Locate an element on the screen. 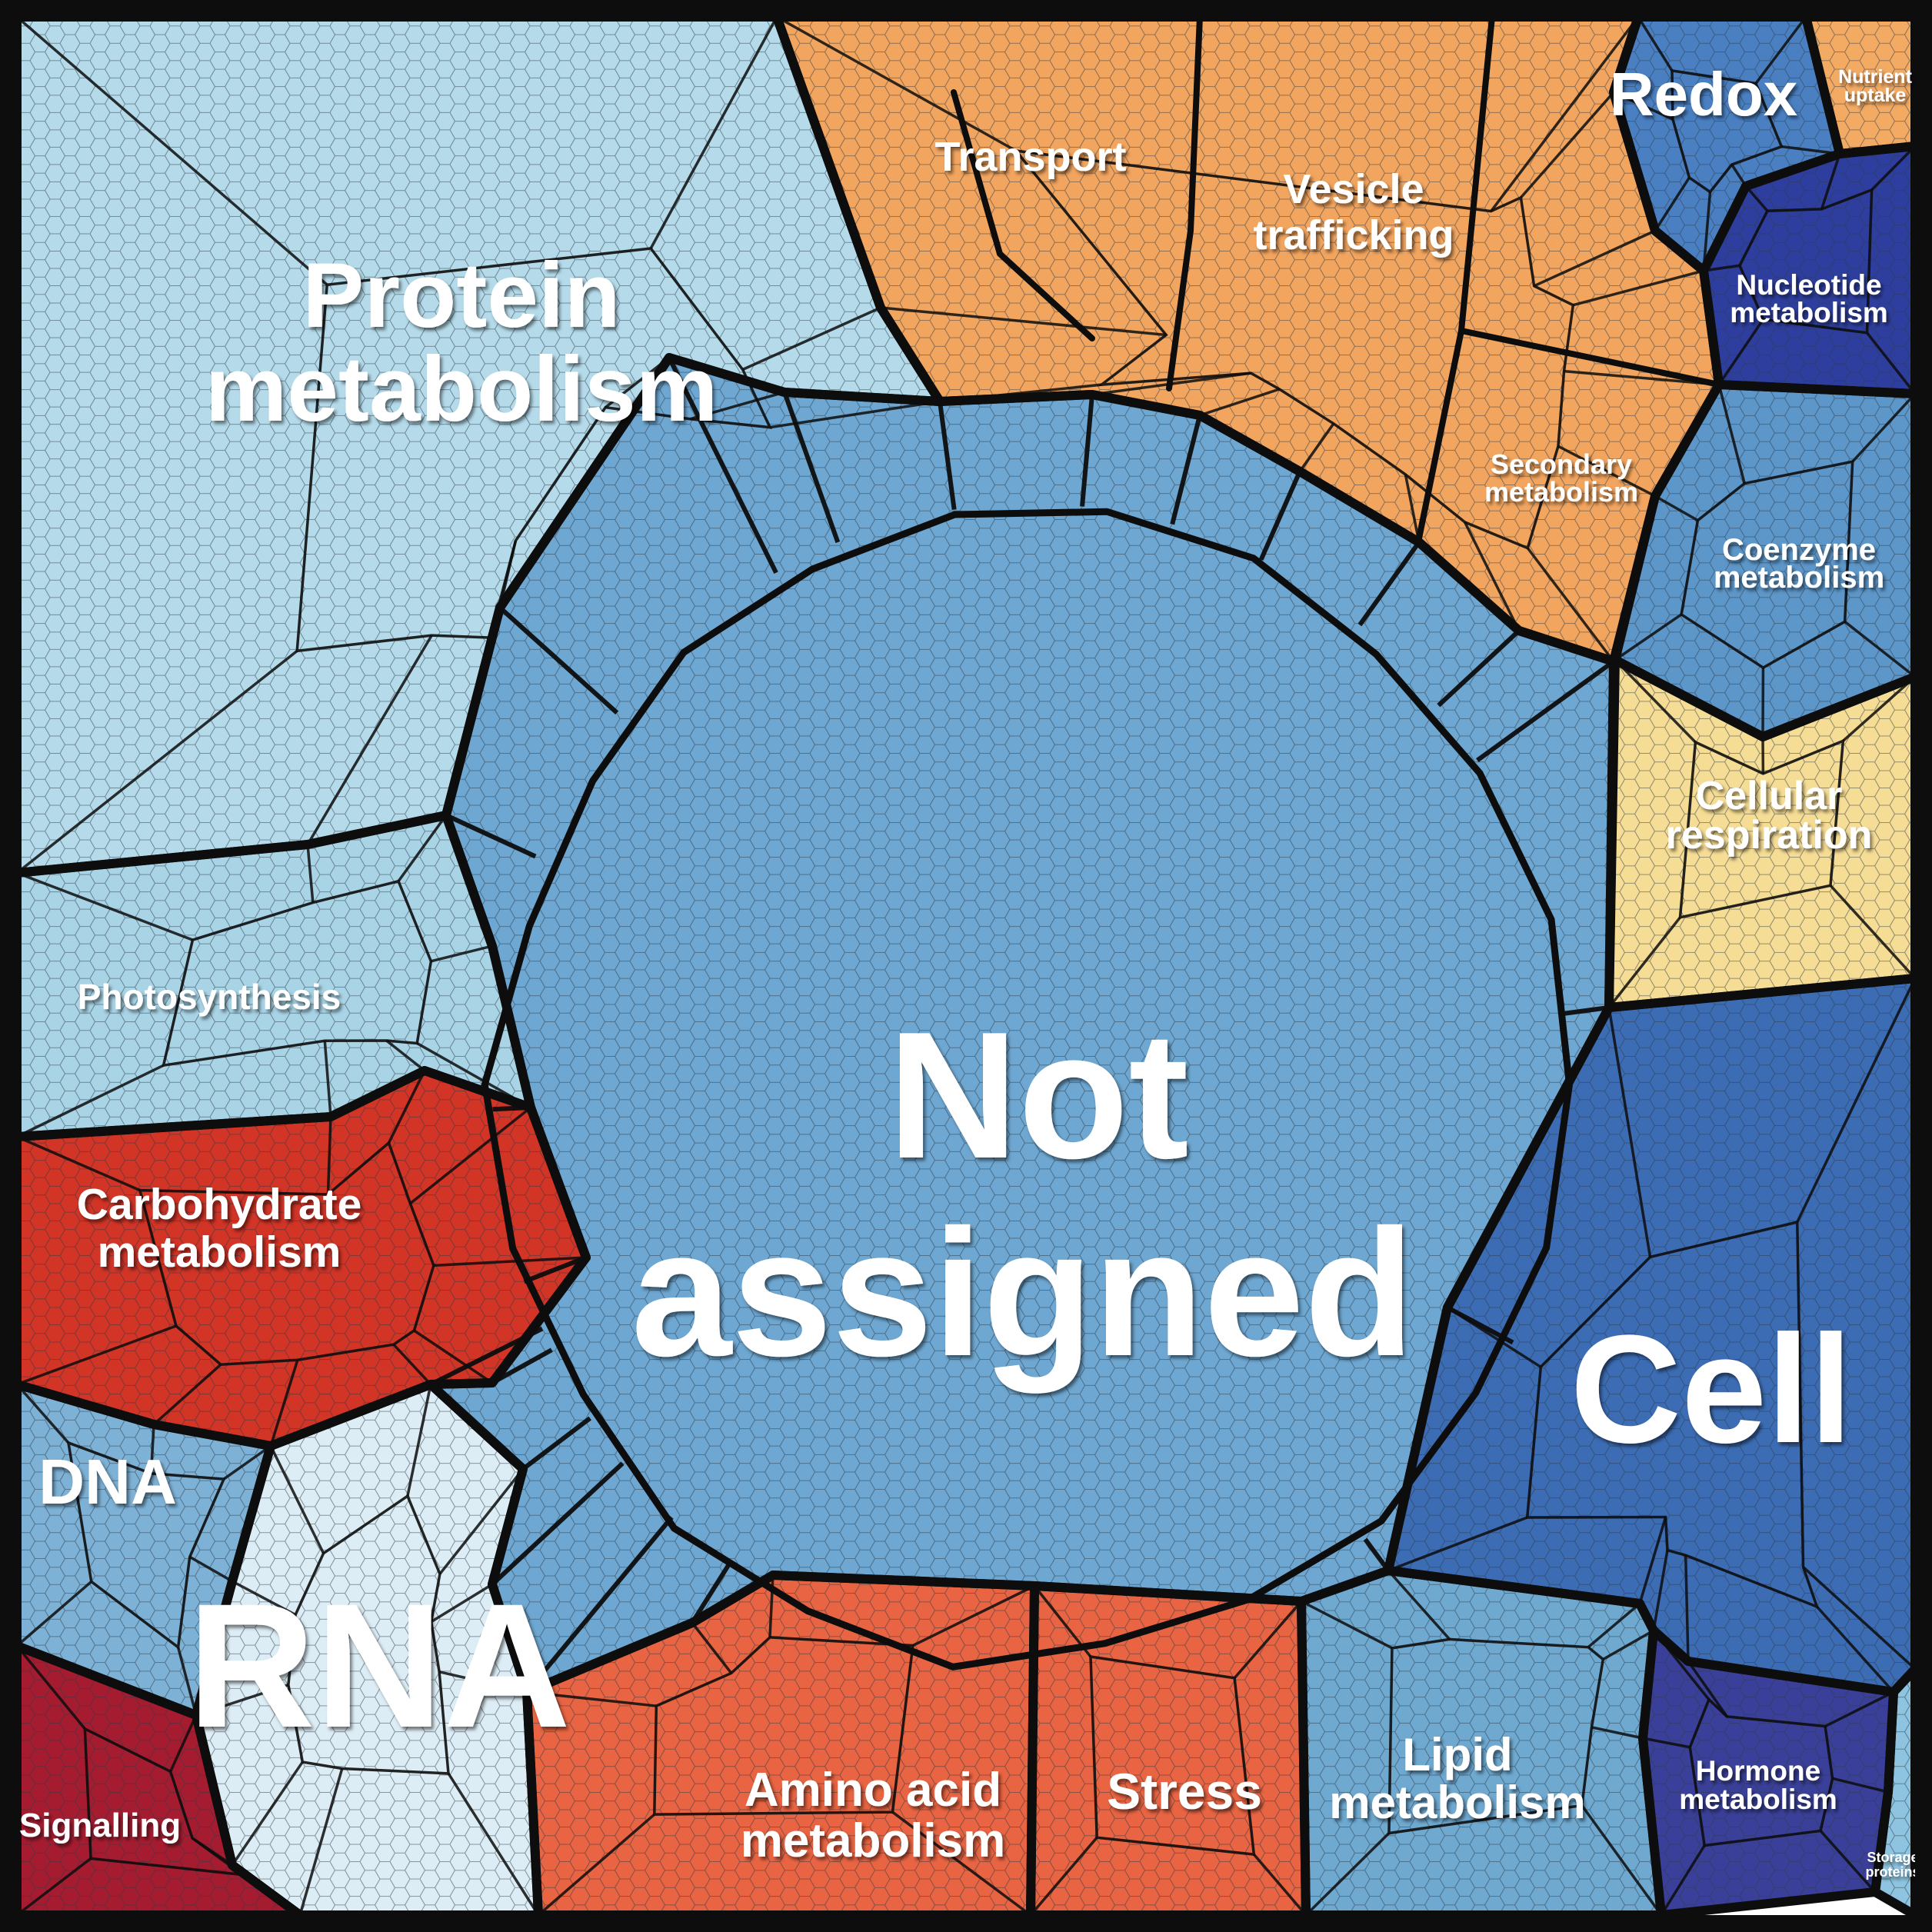  region-pattern-photosynthesis is located at coordinates (274, 976).